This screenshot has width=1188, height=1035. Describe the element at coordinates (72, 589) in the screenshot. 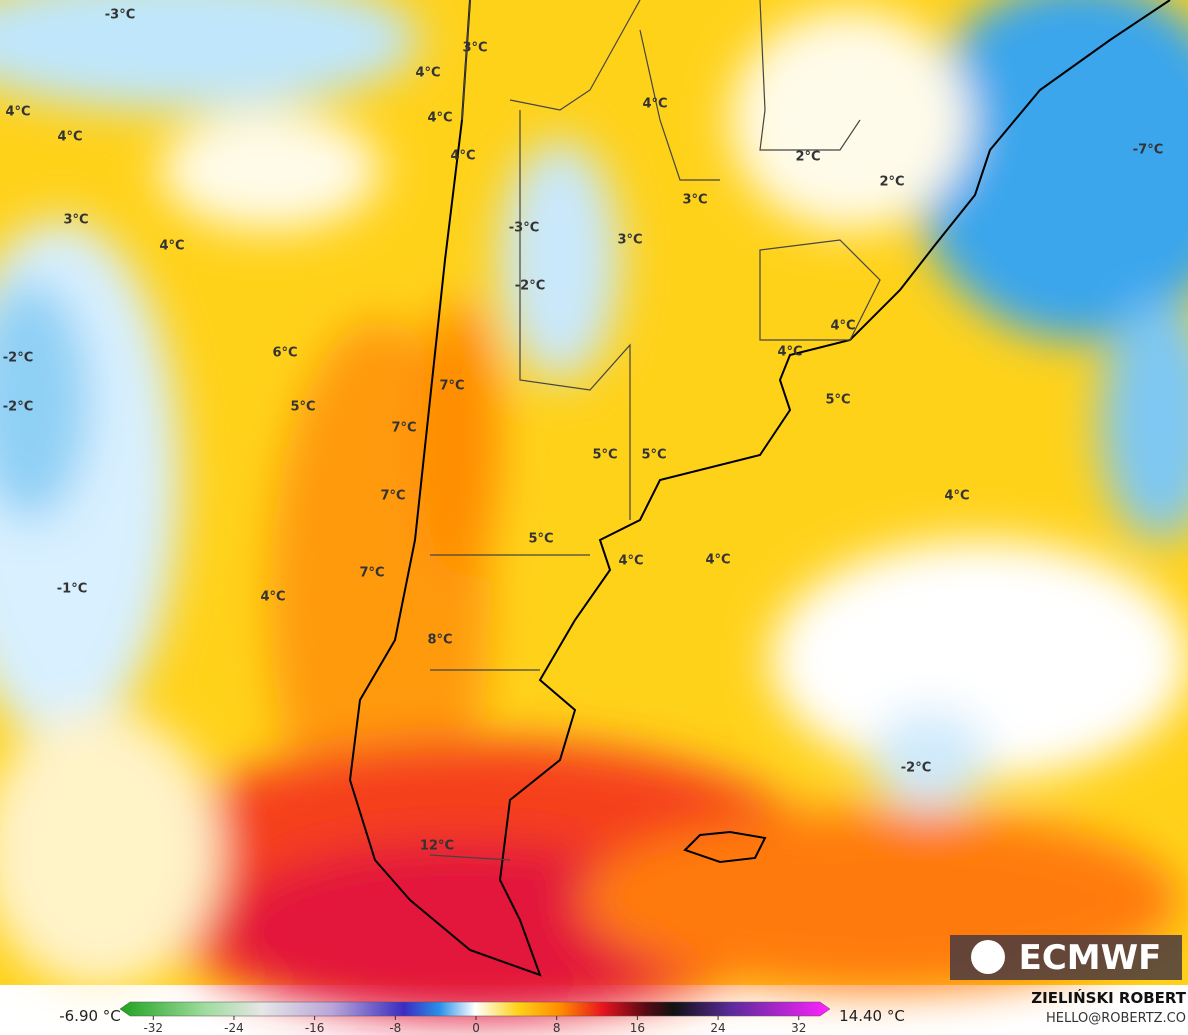

I see `temperature-label: -1°C` at that location.